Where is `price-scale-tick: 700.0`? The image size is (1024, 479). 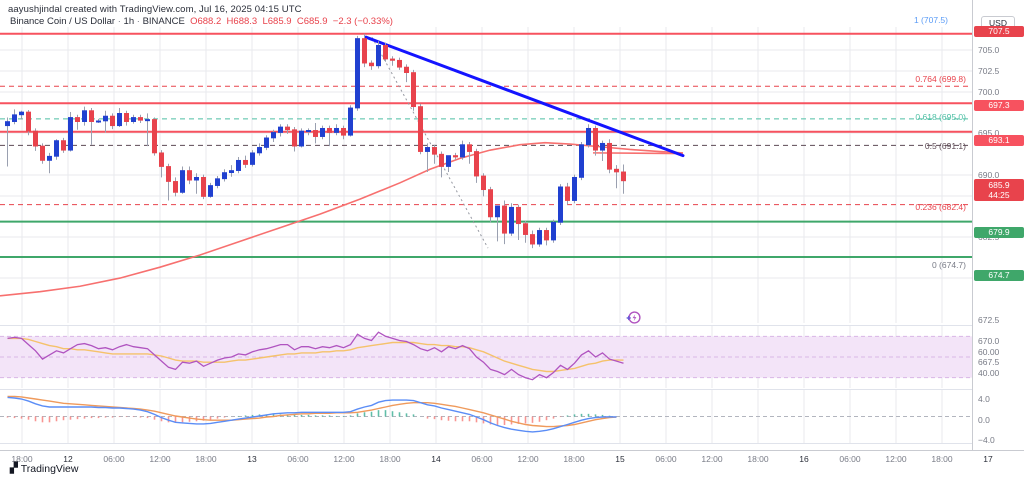
price-scale-tick: 700.0 is located at coordinates (989, 92).